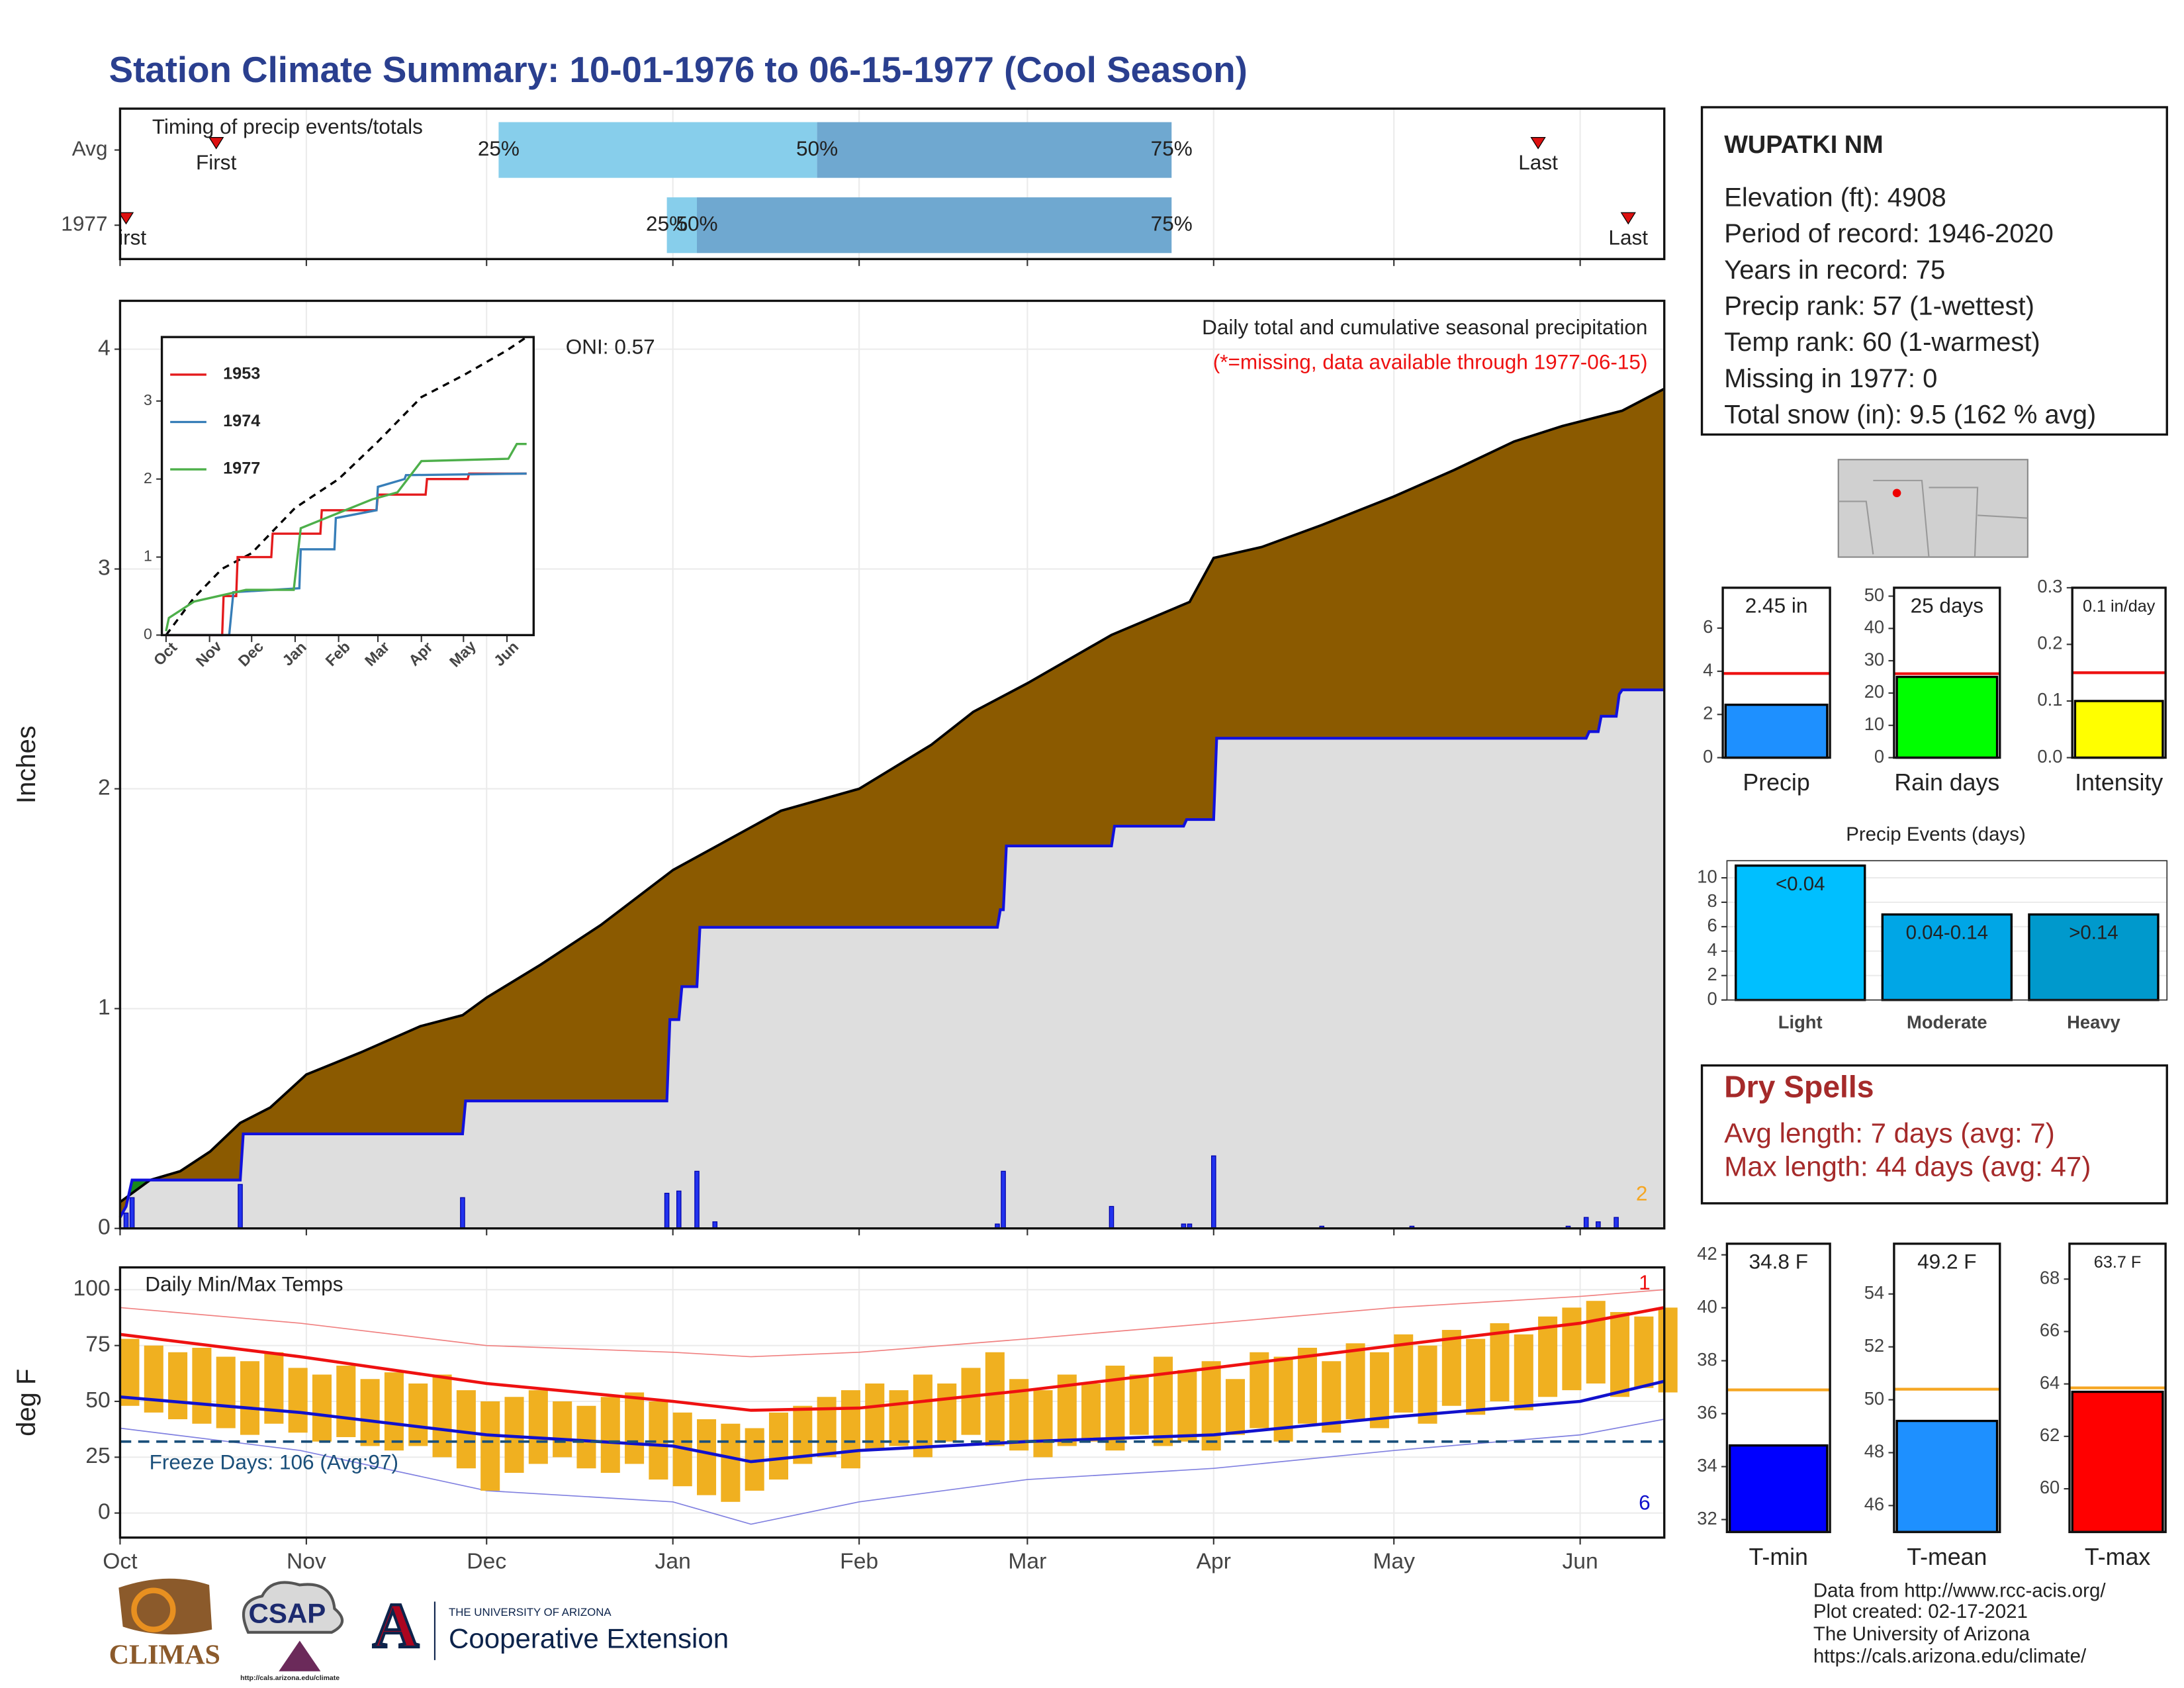  Describe the element at coordinates (1707, 1465) in the screenshot. I see `y-tick-label: 34` at that location.